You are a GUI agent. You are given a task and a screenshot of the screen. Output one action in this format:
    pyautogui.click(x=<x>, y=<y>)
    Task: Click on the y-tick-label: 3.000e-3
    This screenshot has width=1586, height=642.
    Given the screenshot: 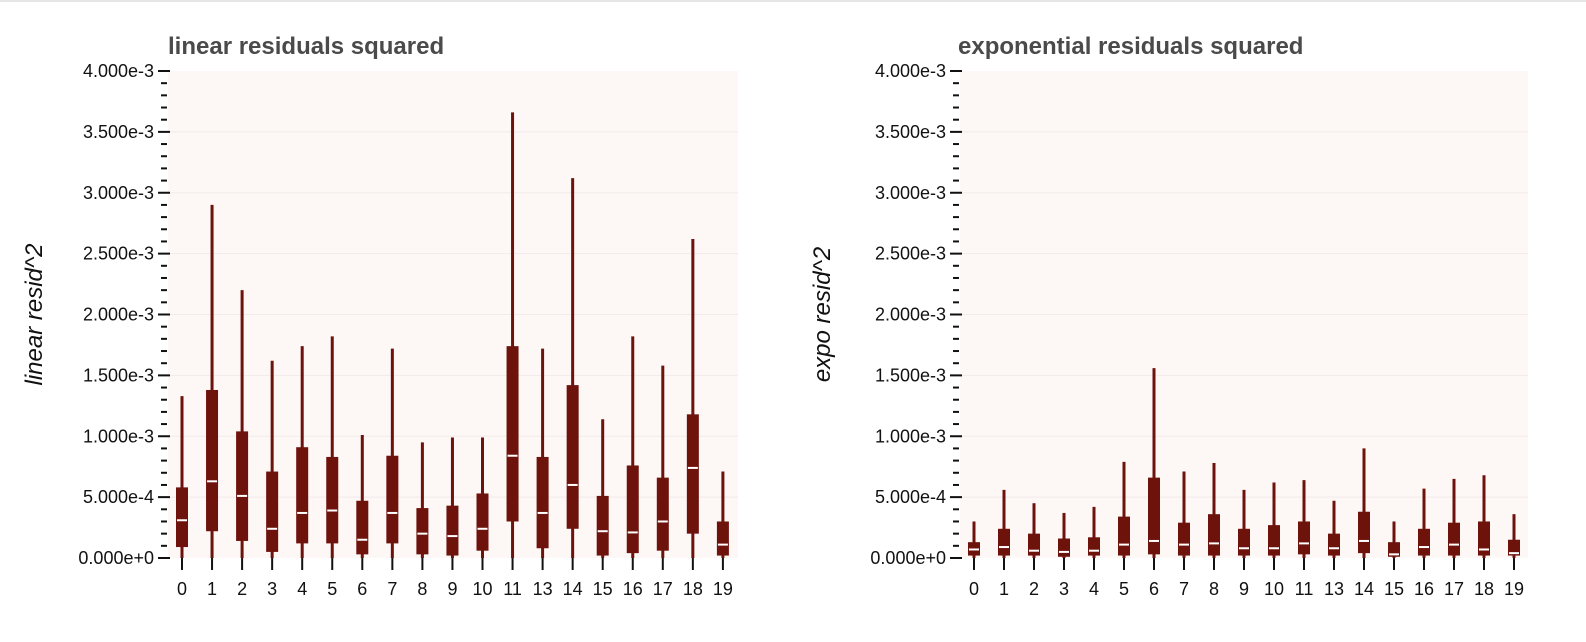 What is the action you would take?
    pyautogui.click(x=910, y=193)
    